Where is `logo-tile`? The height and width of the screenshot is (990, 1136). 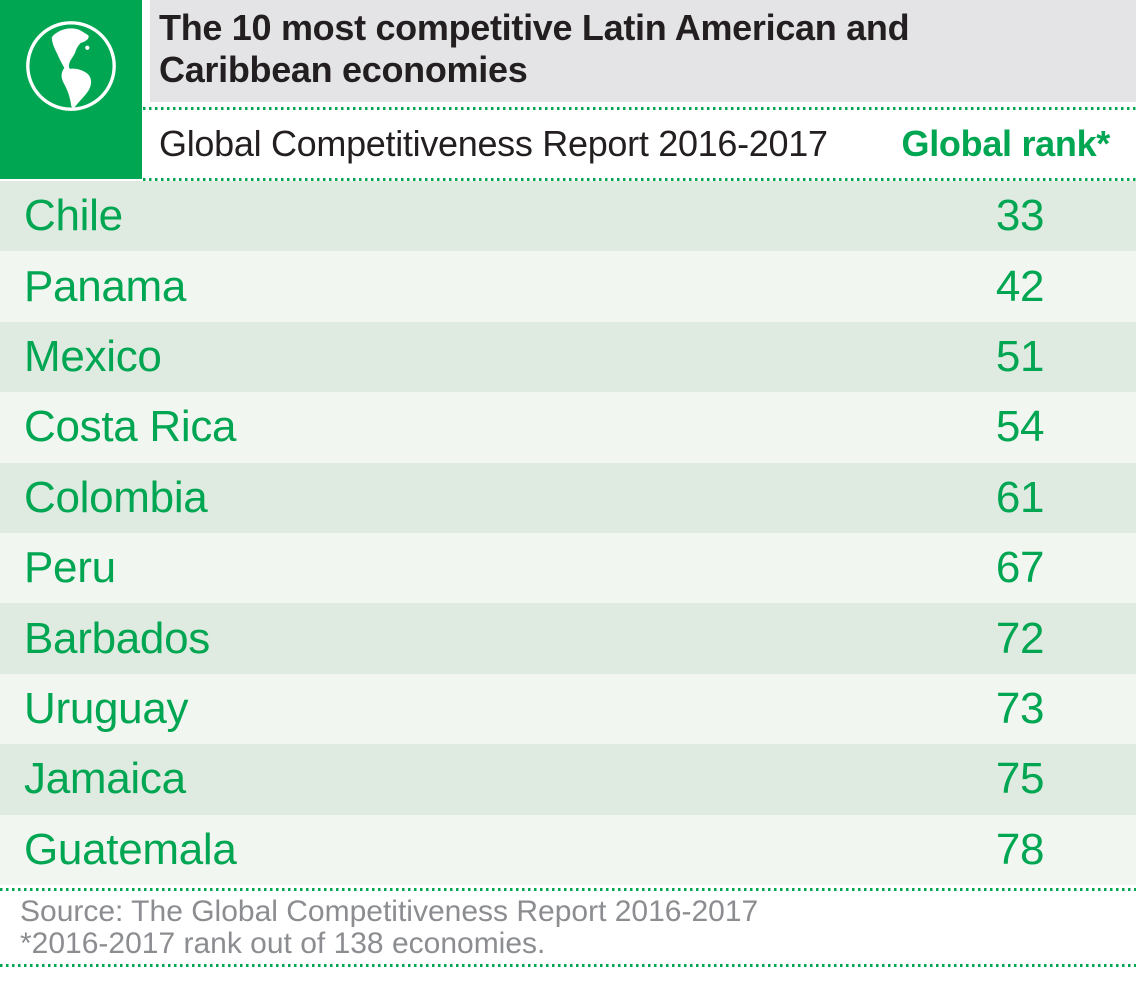 logo-tile is located at coordinates (71, 89).